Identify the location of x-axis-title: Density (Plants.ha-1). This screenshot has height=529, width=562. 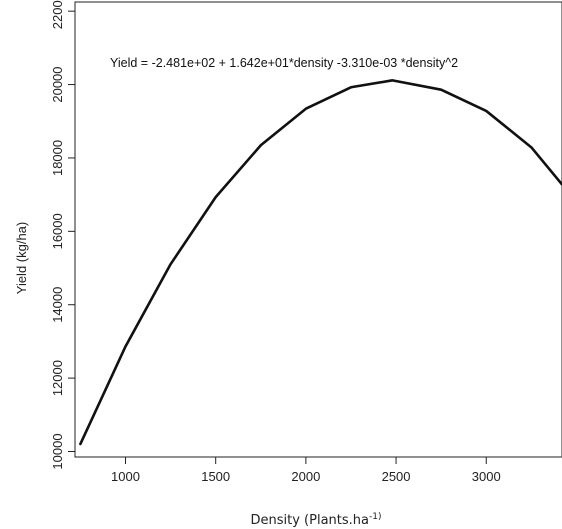
(316, 520).